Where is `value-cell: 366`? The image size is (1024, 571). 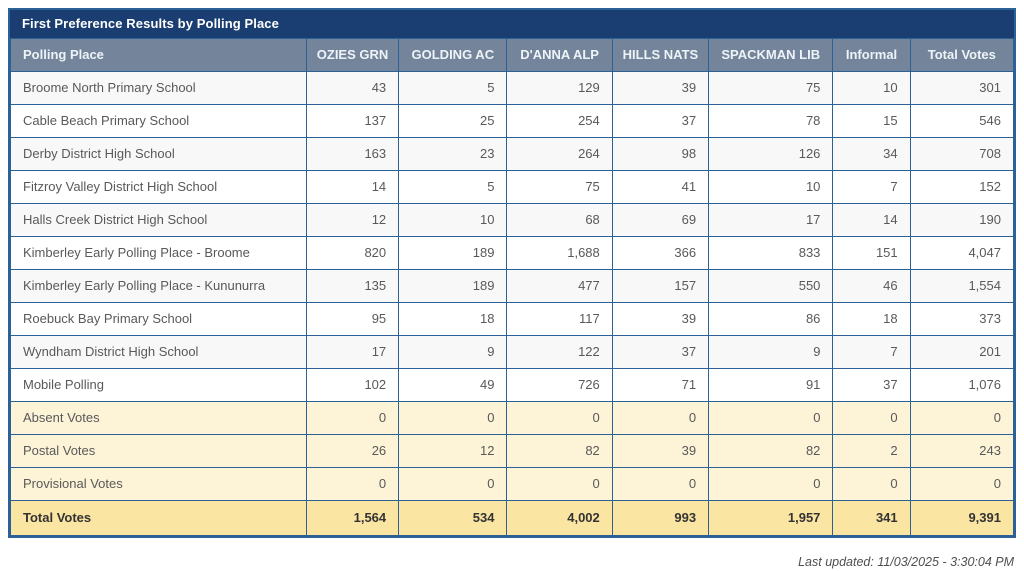
value-cell: 366 is located at coordinates (660, 253).